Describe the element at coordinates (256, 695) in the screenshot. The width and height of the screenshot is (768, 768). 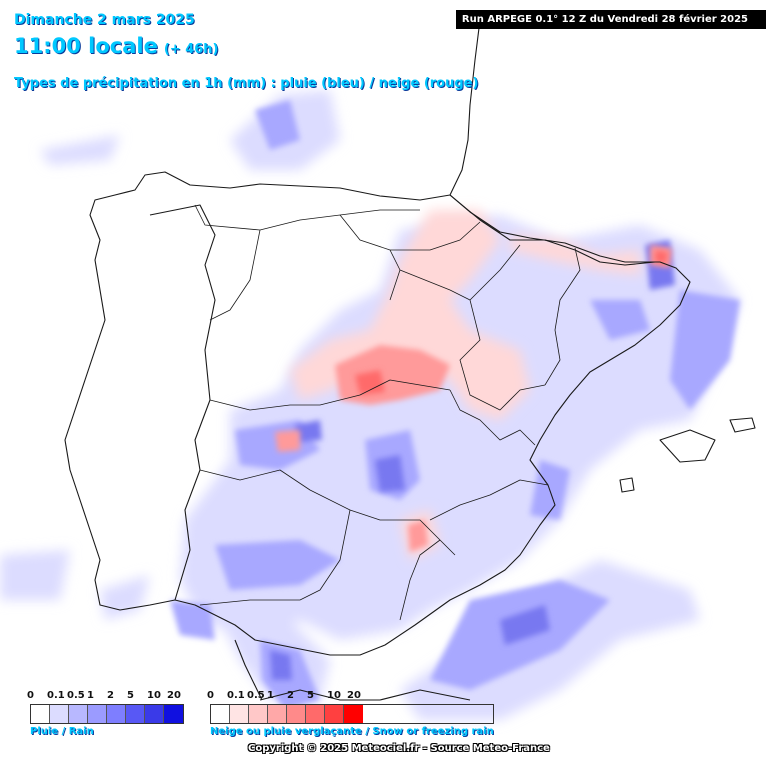
I see `snow-legend-tick: 0.5` at that location.